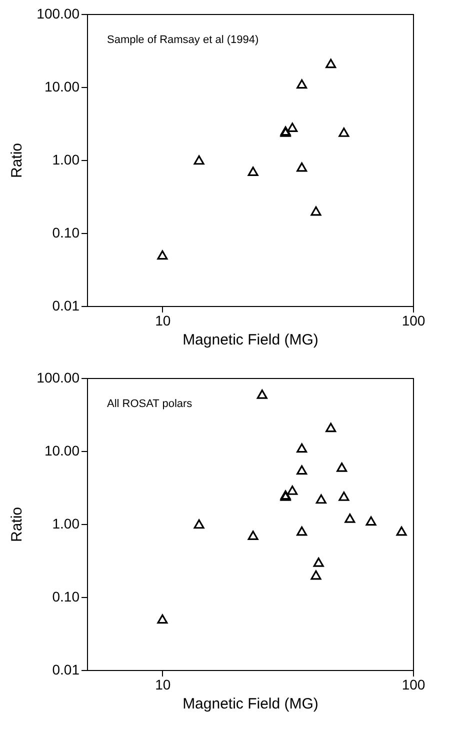  What do you see at coordinates (150, 404) in the screenshot?
I see `annotation: All ROSAT polars` at bounding box center [150, 404].